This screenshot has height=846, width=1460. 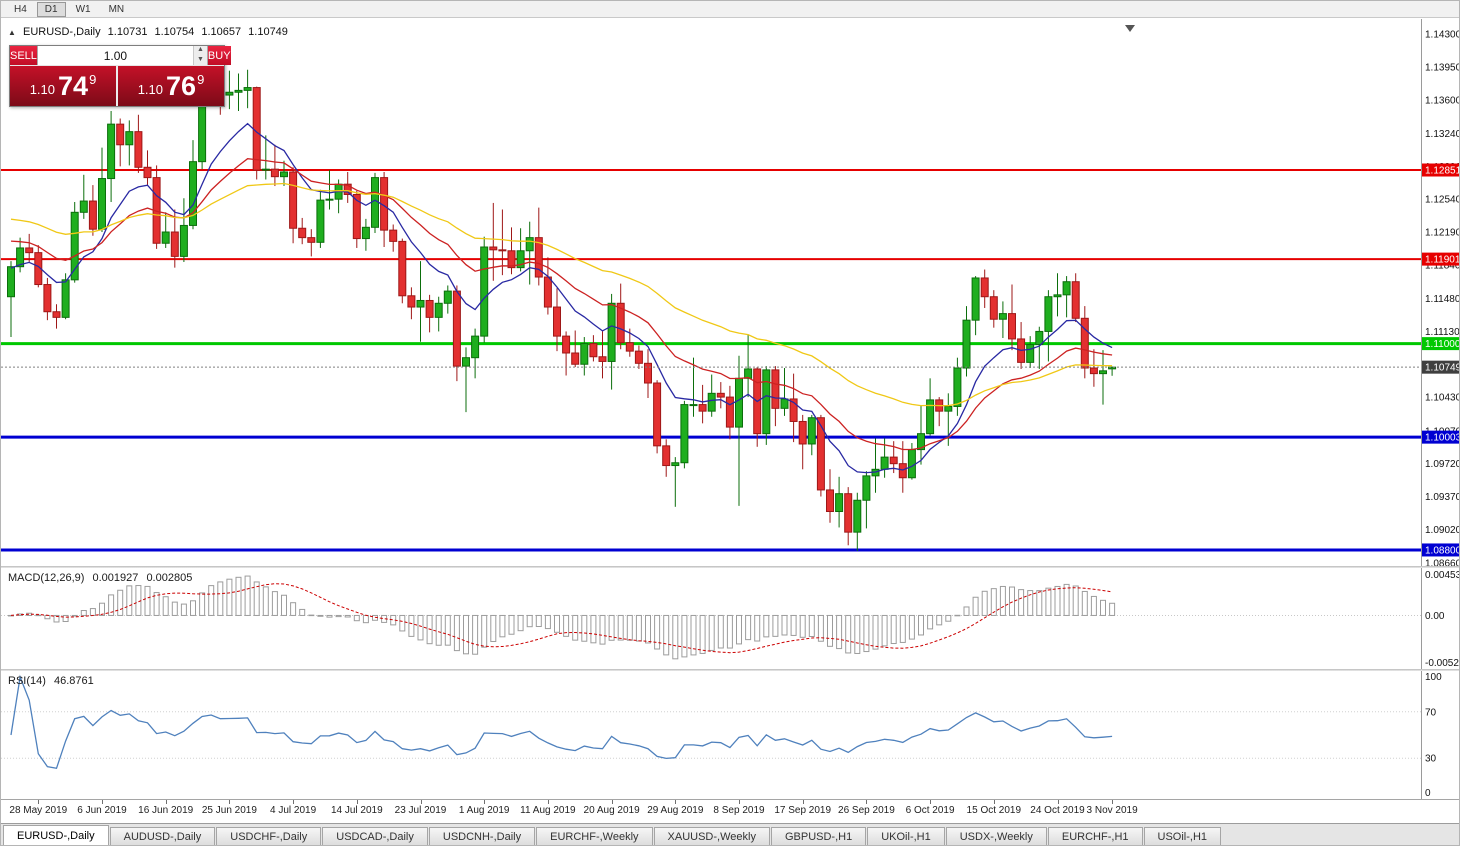 What do you see at coordinates (1095, 836) in the screenshot?
I see `chart-tab-eurchf-h1: EURCHF-,H1` at bounding box center [1095, 836].